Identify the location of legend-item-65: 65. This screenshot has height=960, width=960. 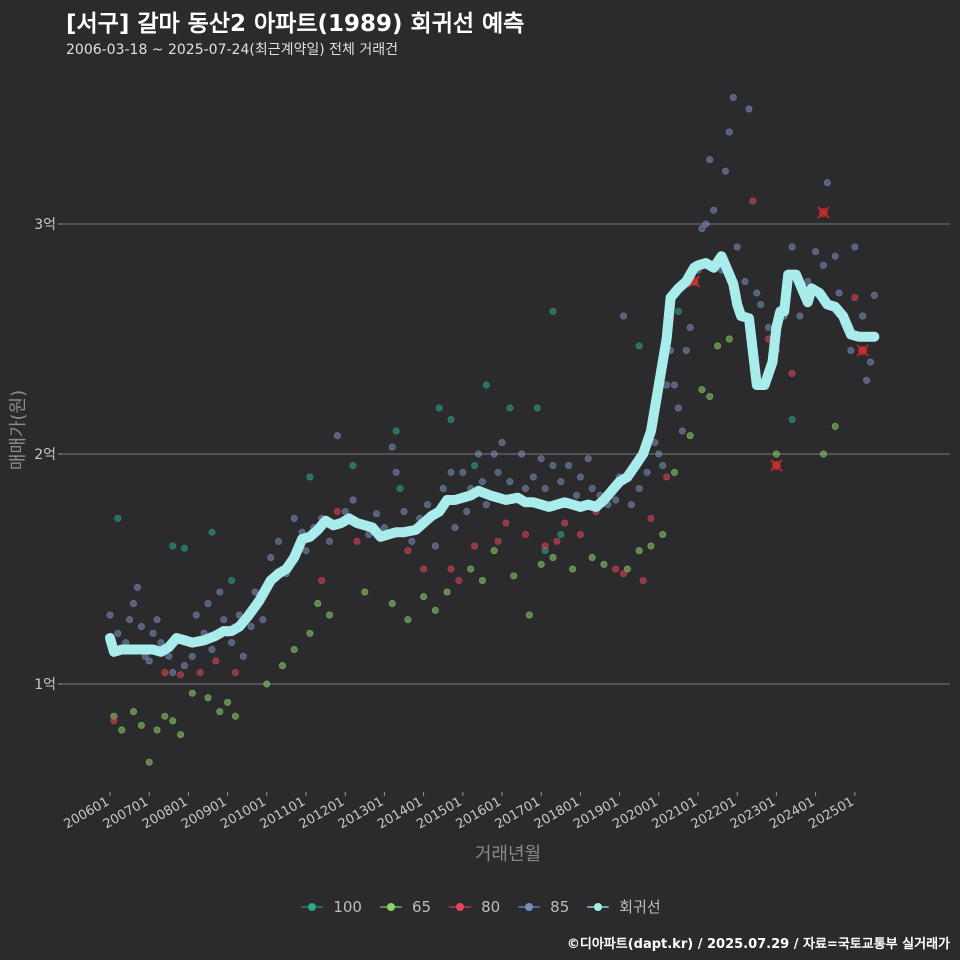
(404, 907).